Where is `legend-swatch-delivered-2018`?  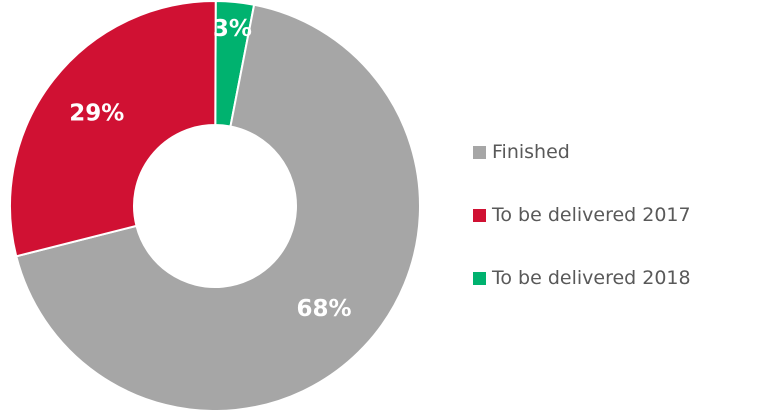 legend-swatch-delivered-2018 is located at coordinates (479, 278).